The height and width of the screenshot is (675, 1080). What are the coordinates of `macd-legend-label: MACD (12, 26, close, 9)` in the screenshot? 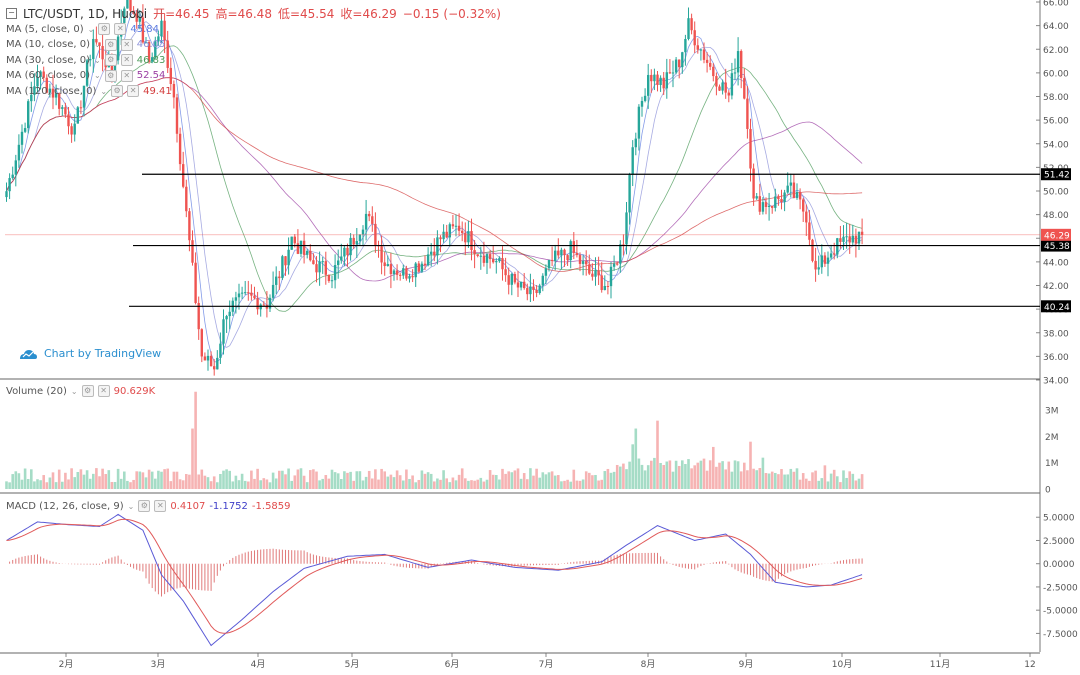 It's located at (65, 506).